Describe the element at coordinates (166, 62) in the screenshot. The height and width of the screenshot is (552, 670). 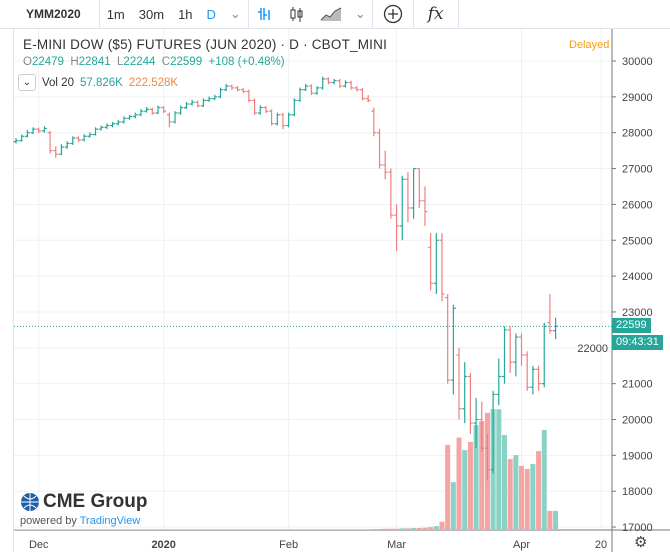
I see `close-label: C` at that location.